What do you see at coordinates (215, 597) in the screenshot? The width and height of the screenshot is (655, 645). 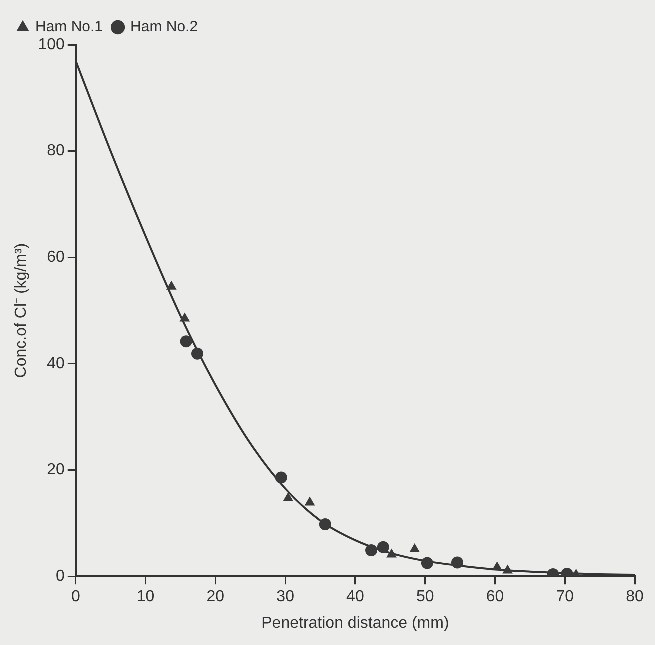 I see `x-tick-label: 20` at bounding box center [215, 597].